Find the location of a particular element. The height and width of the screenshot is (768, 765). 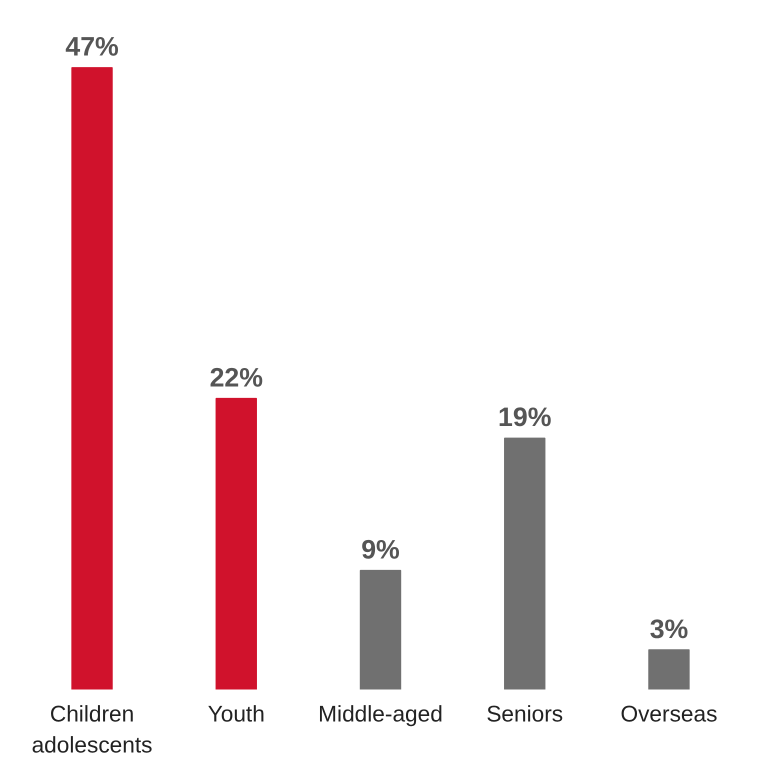

x-tick-label: Children adolescents is located at coordinates (92, 729).